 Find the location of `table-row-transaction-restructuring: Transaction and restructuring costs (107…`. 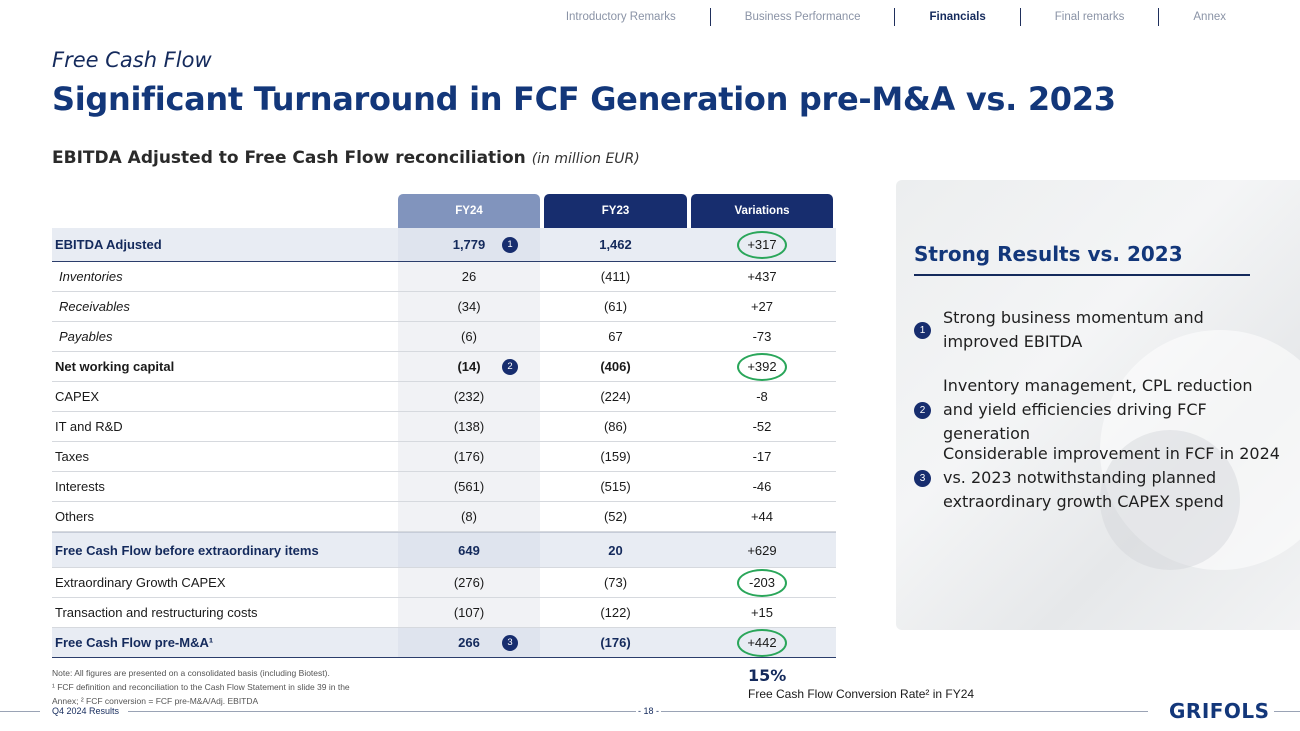

table-row-transaction-restructuring: Transaction and restructuring costs (107… is located at coordinates (444, 613).